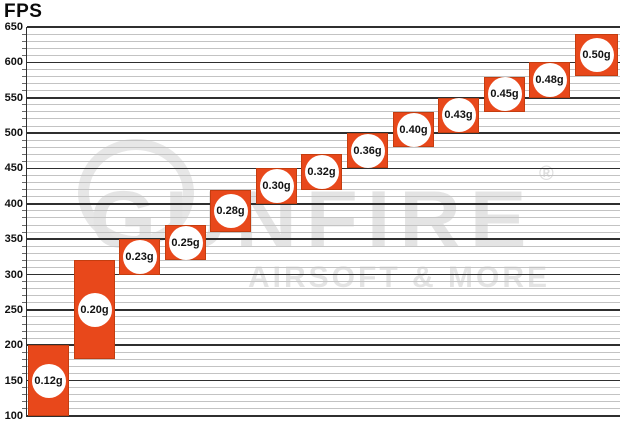 The image size is (620, 423). I want to click on bb-weight-bar: 0.12g, so click(48, 380).